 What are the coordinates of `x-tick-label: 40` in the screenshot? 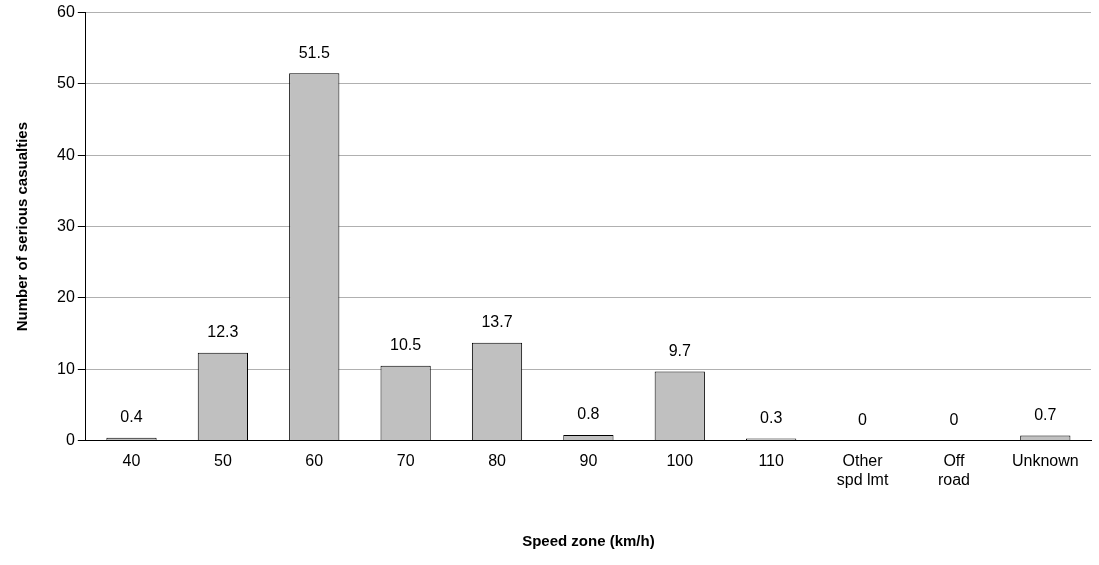 It's located at (131, 460).